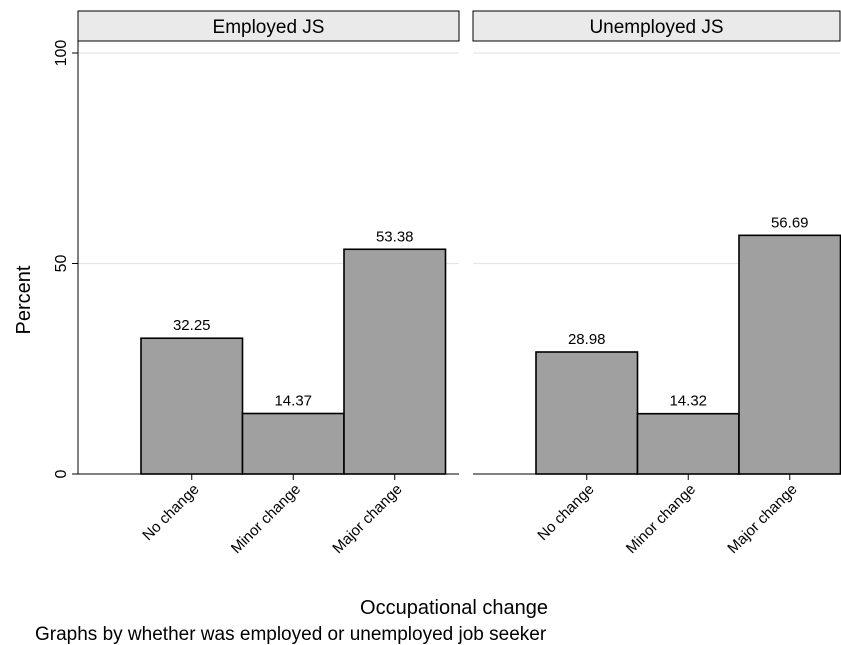 The width and height of the screenshot is (841, 645). I want to click on bar-value-label: 28.98, so click(587, 339).